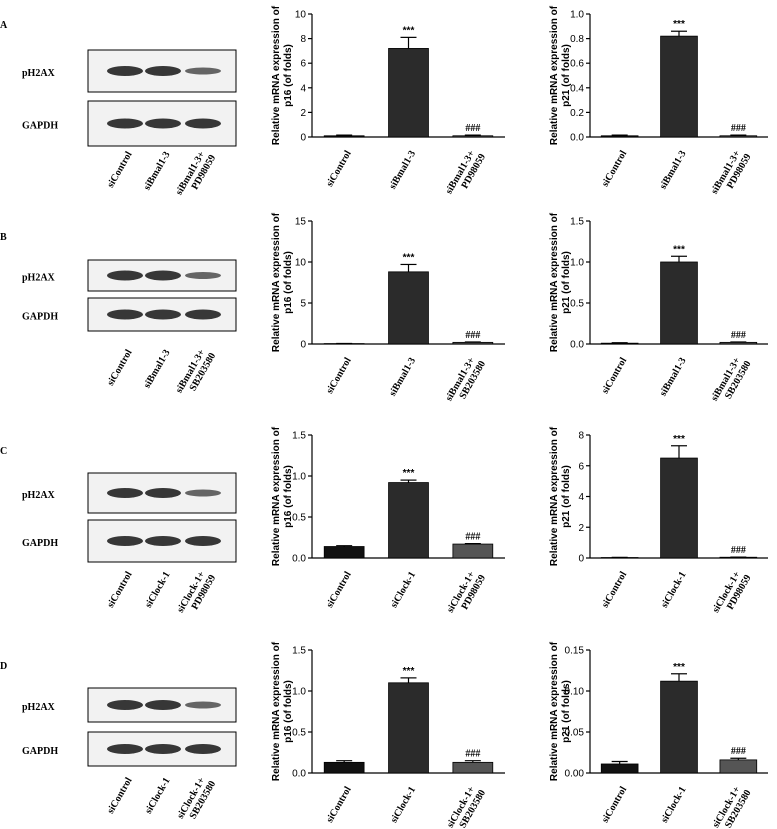 This screenshot has height=829, width=777. I want to click on y-tick-label: 0.6, so click(577, 64).